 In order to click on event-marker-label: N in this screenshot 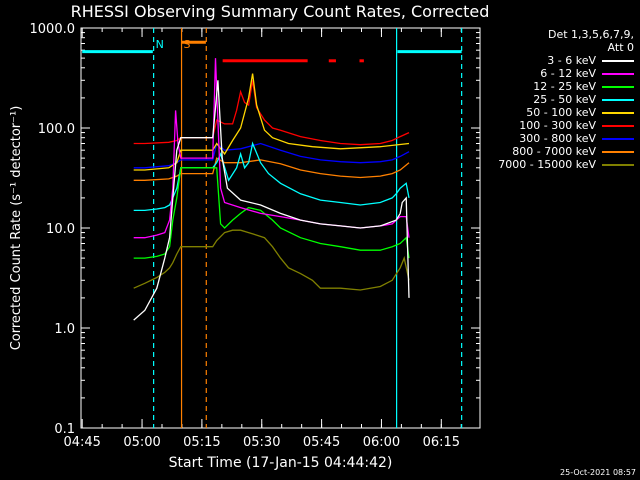, I will do `click(160, 44)`.